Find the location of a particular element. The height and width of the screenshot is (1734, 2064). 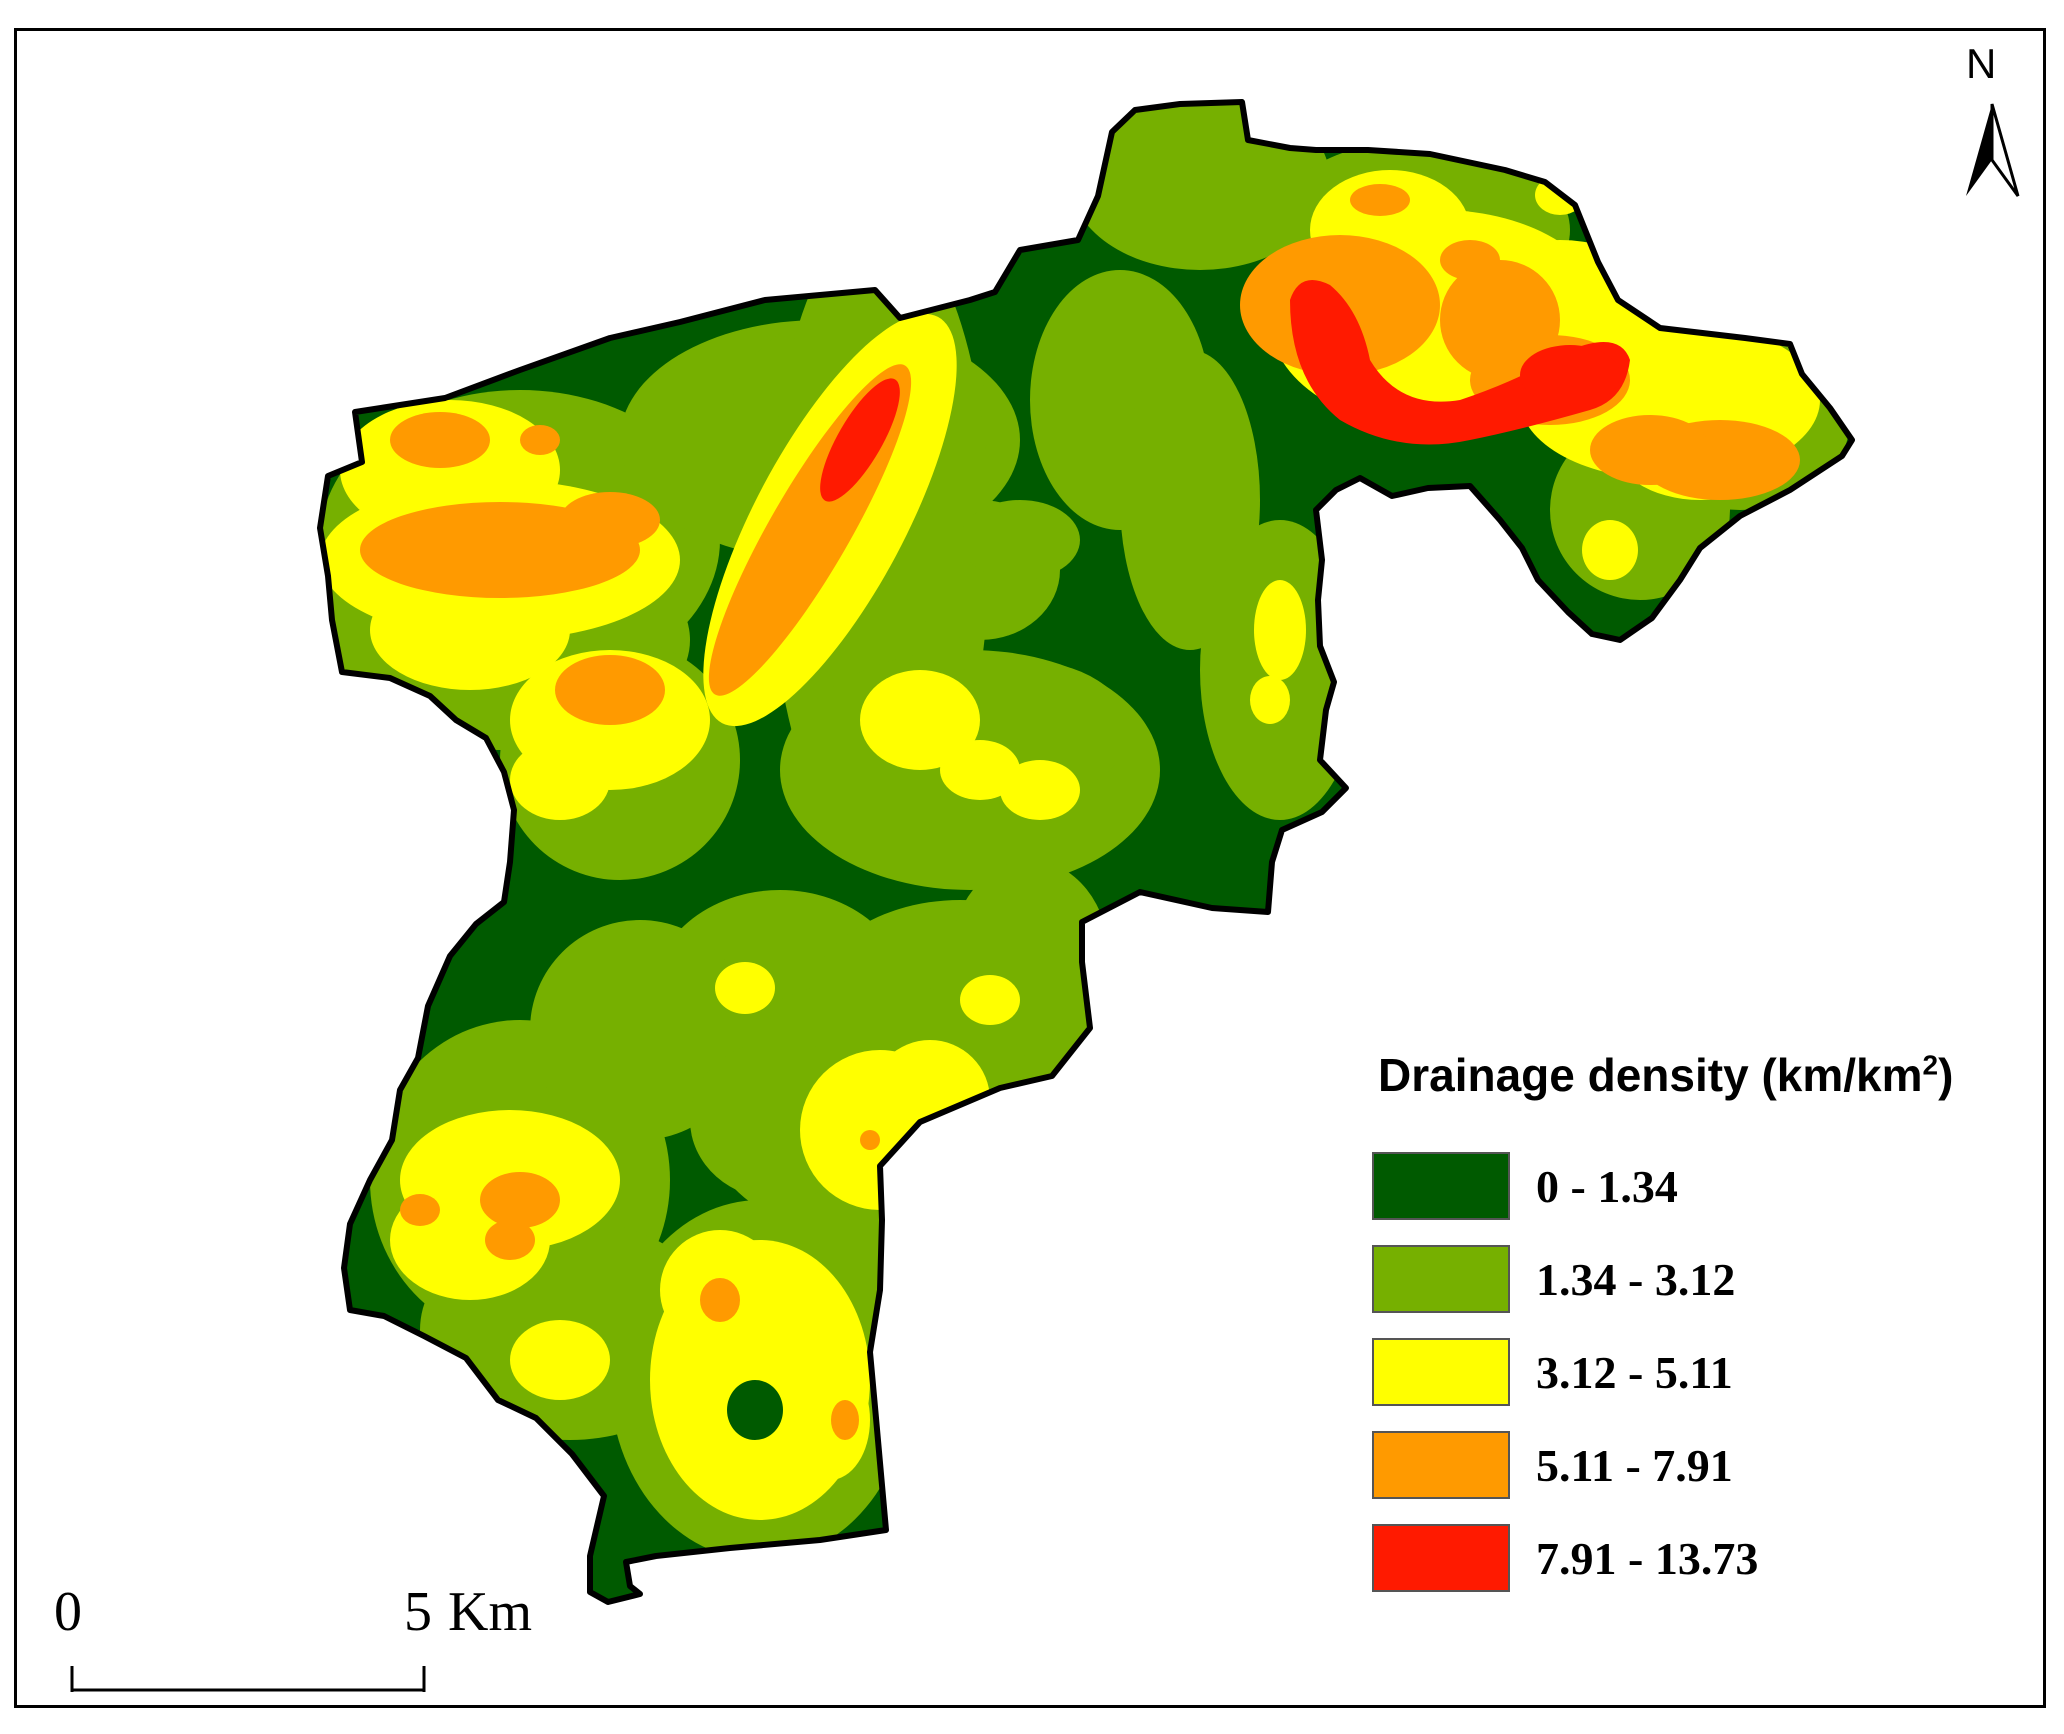

legend-title-text: Drainage density (km/km is located at coordinates (1650, 1075).